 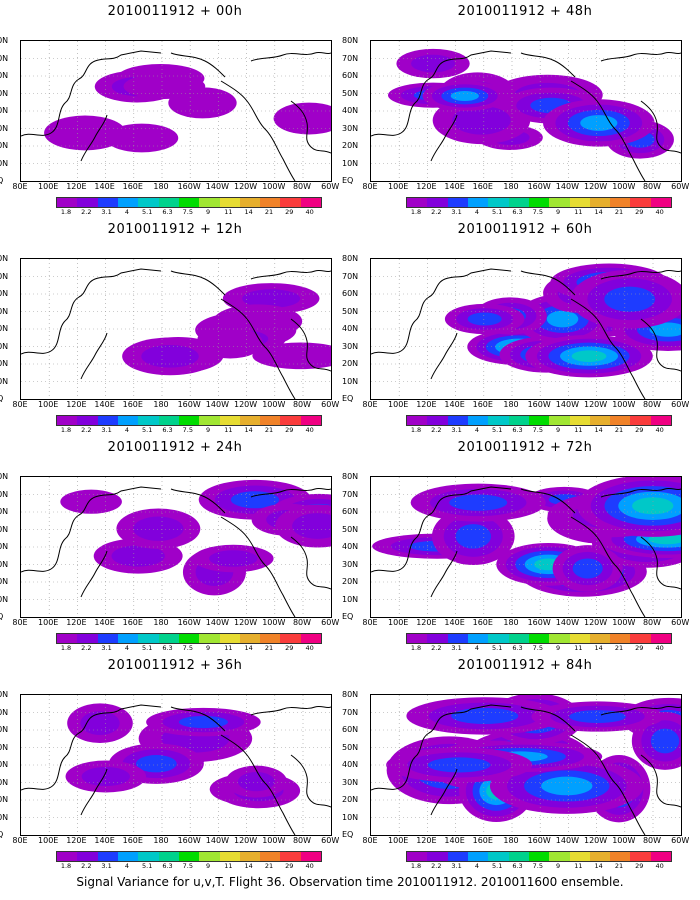 I want to click on colorbar-label: 11, so click(x=578, y=648).